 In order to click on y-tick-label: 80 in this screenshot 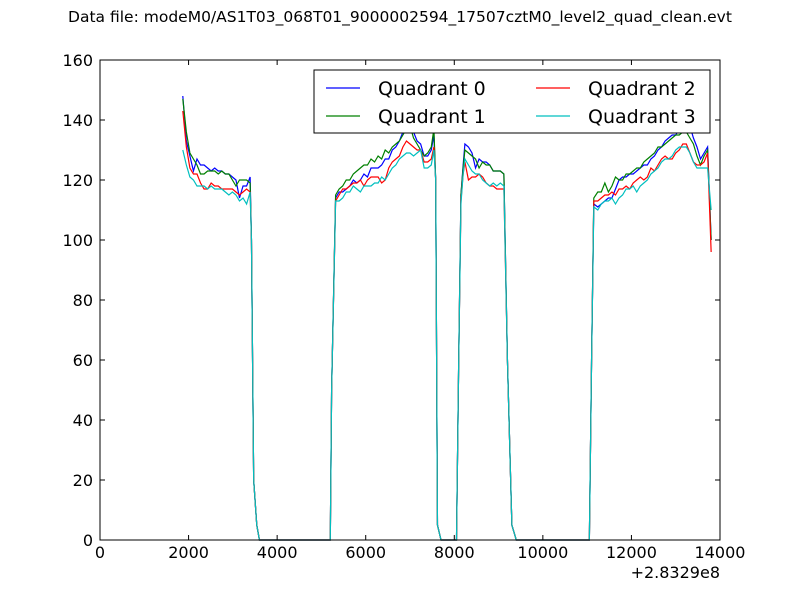, I will do `click(83, 300)`.